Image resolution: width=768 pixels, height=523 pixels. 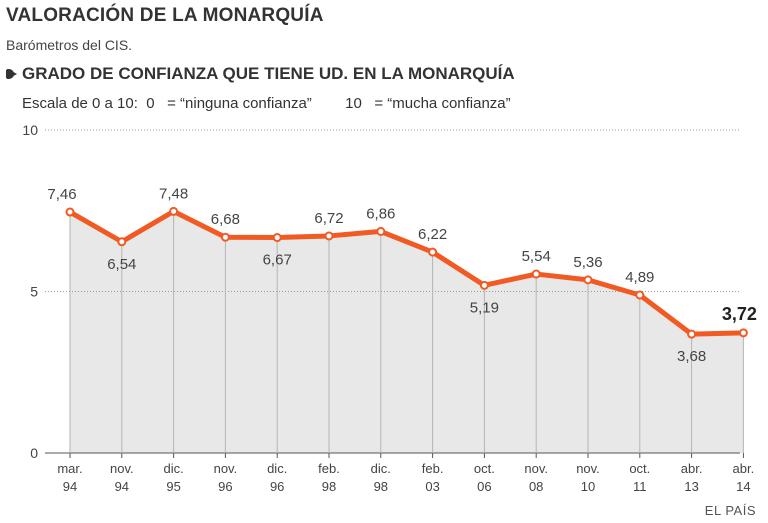 What do you see at coordinates (121, 264) in the screenshot?
I see `data-label: 6,54` at bounding box center [121, 264].